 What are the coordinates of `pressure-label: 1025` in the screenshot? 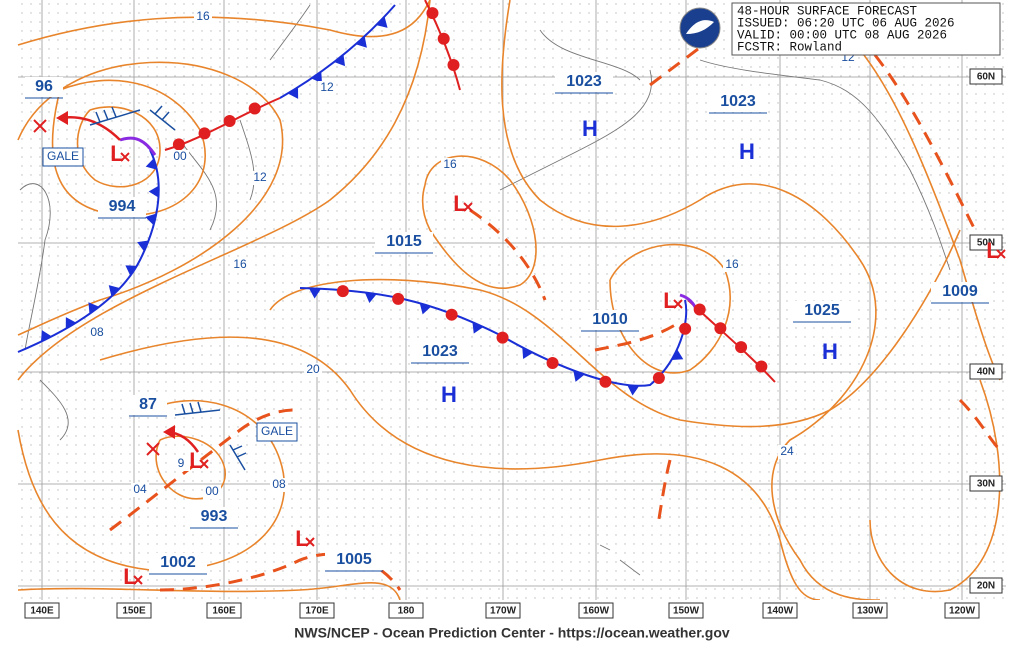 It's located at (822, 310).